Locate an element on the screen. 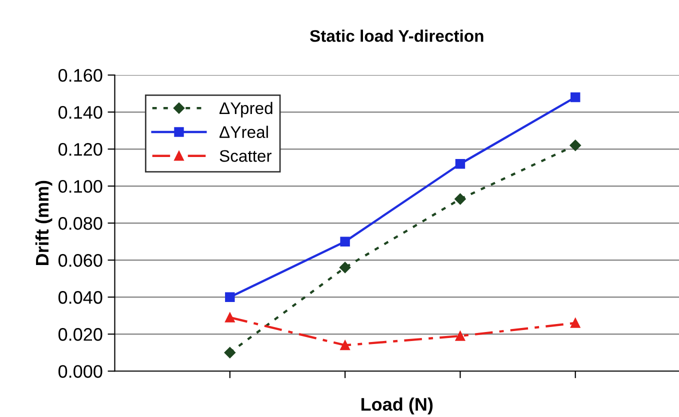 Image resolution: width=679 pixels, height=417 pixels. legend-label: ΔYreal is located at coordinates (243, 132).